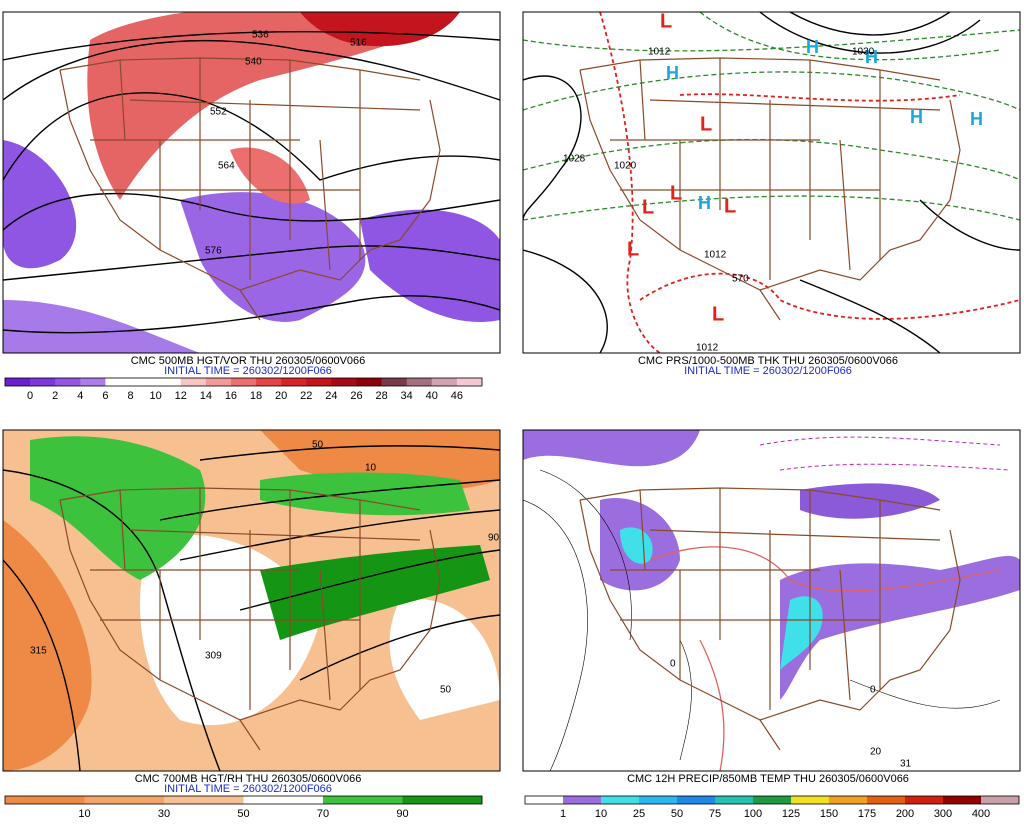 The height and width of the screenshot is (824, 1024). Describe the element at coordinates (218, 112) in the screenshot. I see `contour-label: 552` at that location.